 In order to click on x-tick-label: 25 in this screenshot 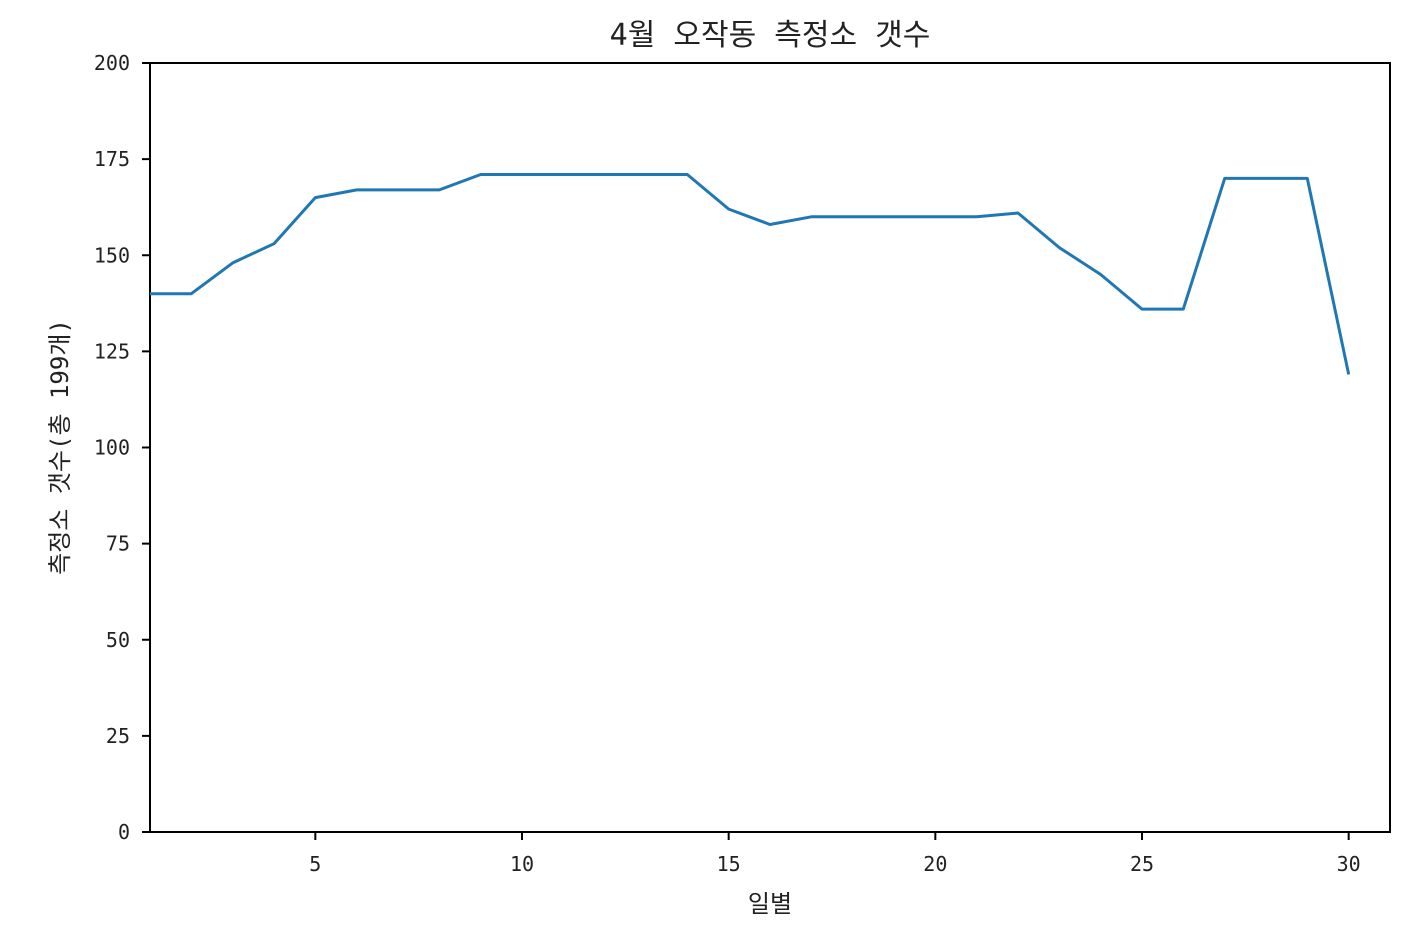, I will do `click(1142, 864)`.